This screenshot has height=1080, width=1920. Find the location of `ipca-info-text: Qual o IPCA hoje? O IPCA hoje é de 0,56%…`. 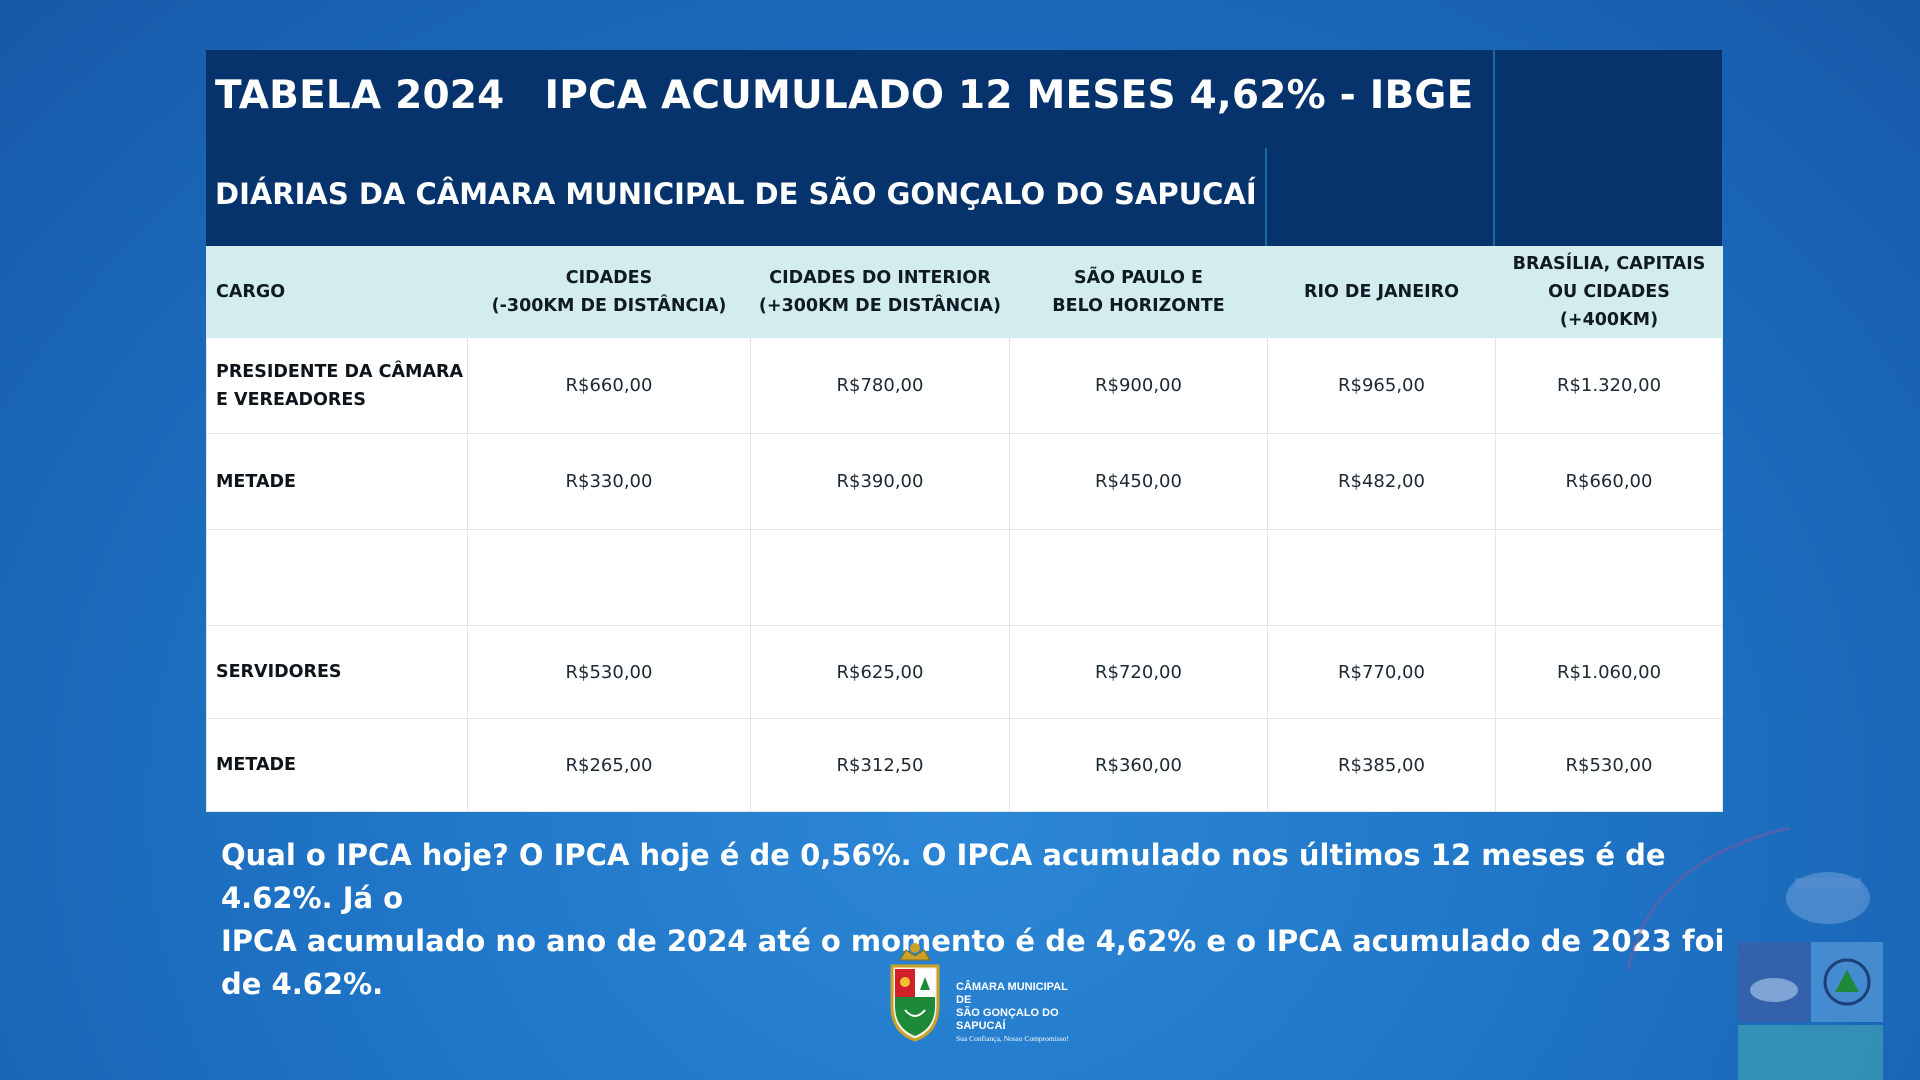

ipca-info-text: Qual o IPCA hoje? O IPCA hoje é de 0,56%… is located at coordinates (991, 920).